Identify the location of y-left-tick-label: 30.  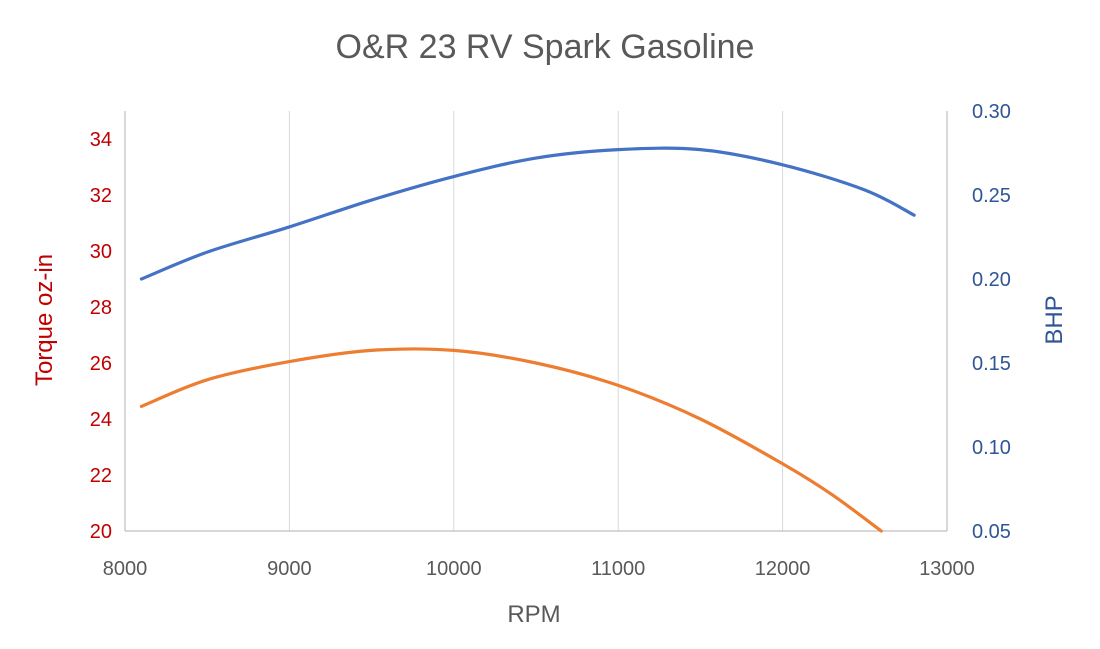
(101, 252).